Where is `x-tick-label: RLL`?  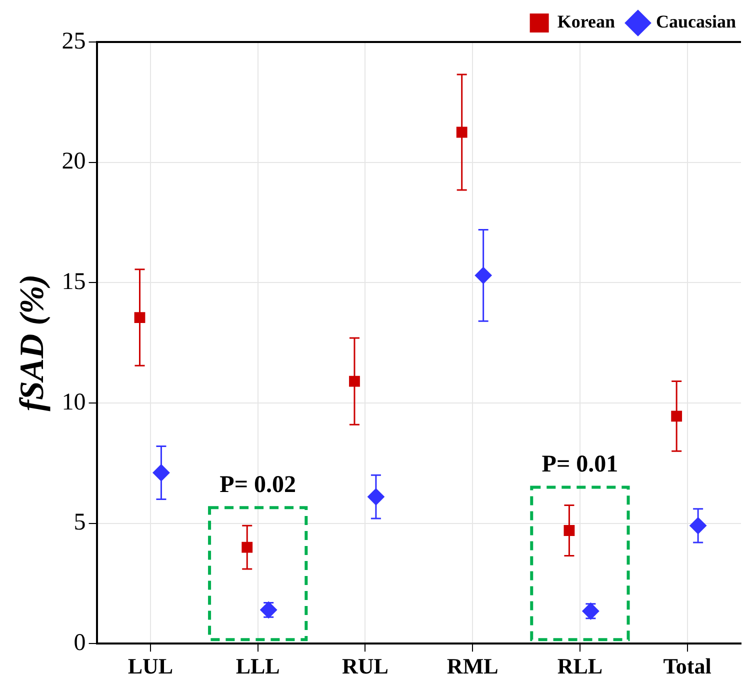
x-tick-label: RLL is located at coordinates (580, 665).